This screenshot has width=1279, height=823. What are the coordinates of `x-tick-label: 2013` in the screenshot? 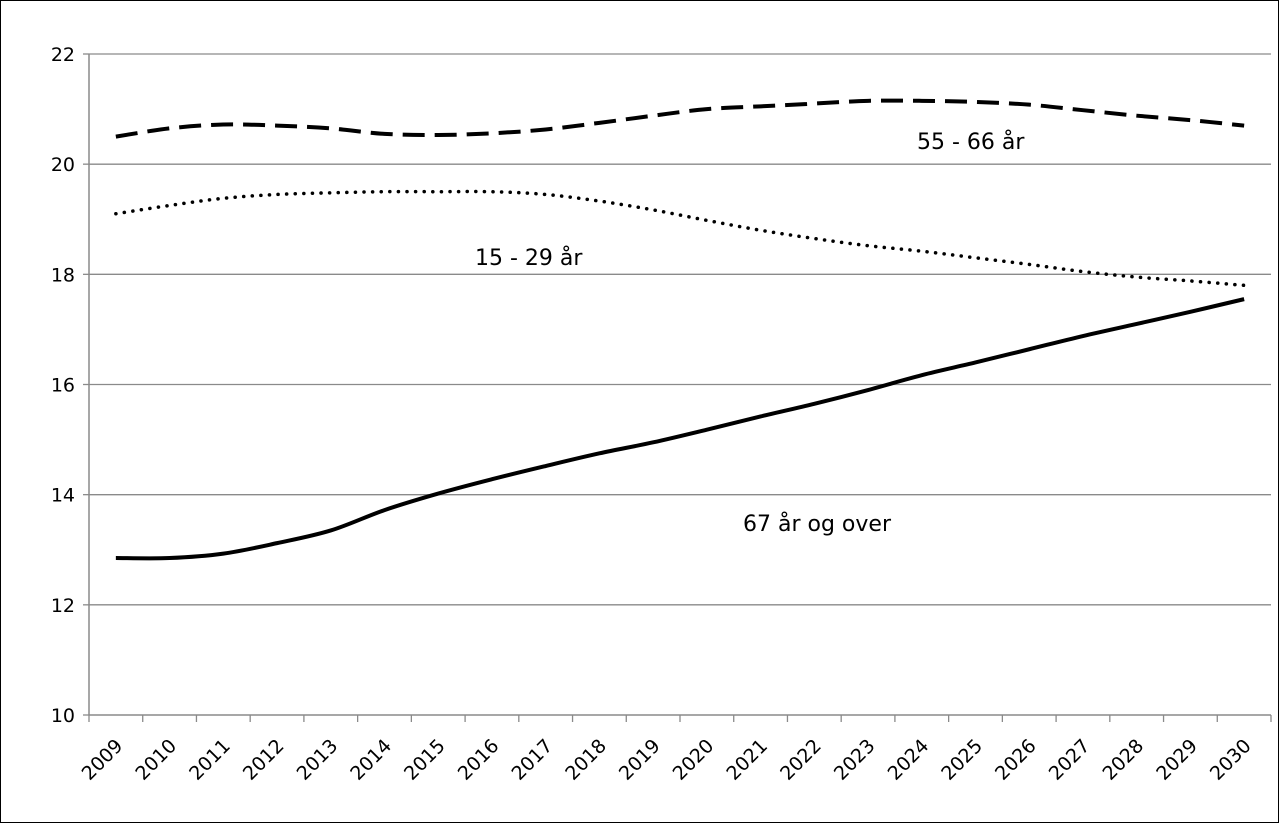 It's located at (318, 760).